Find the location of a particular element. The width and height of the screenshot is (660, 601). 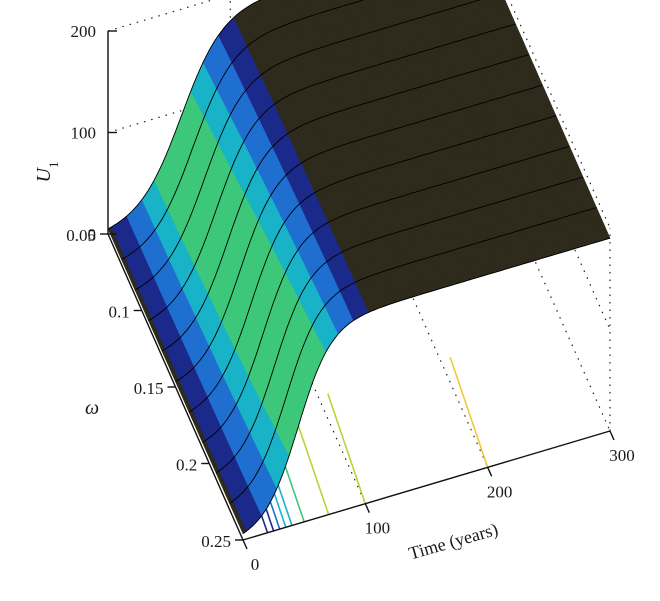

omega-tick-label: 0.1 is located at coordinates (119, 312).